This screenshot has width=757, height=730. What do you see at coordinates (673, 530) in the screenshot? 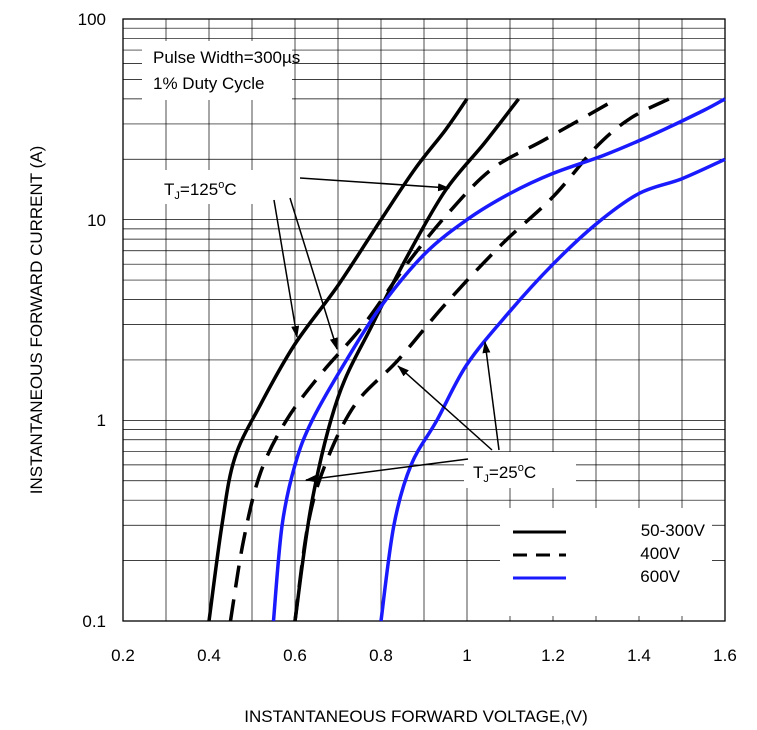
I see `legend-label-50-300v: 50-300V` at bounding box center [673, 530].